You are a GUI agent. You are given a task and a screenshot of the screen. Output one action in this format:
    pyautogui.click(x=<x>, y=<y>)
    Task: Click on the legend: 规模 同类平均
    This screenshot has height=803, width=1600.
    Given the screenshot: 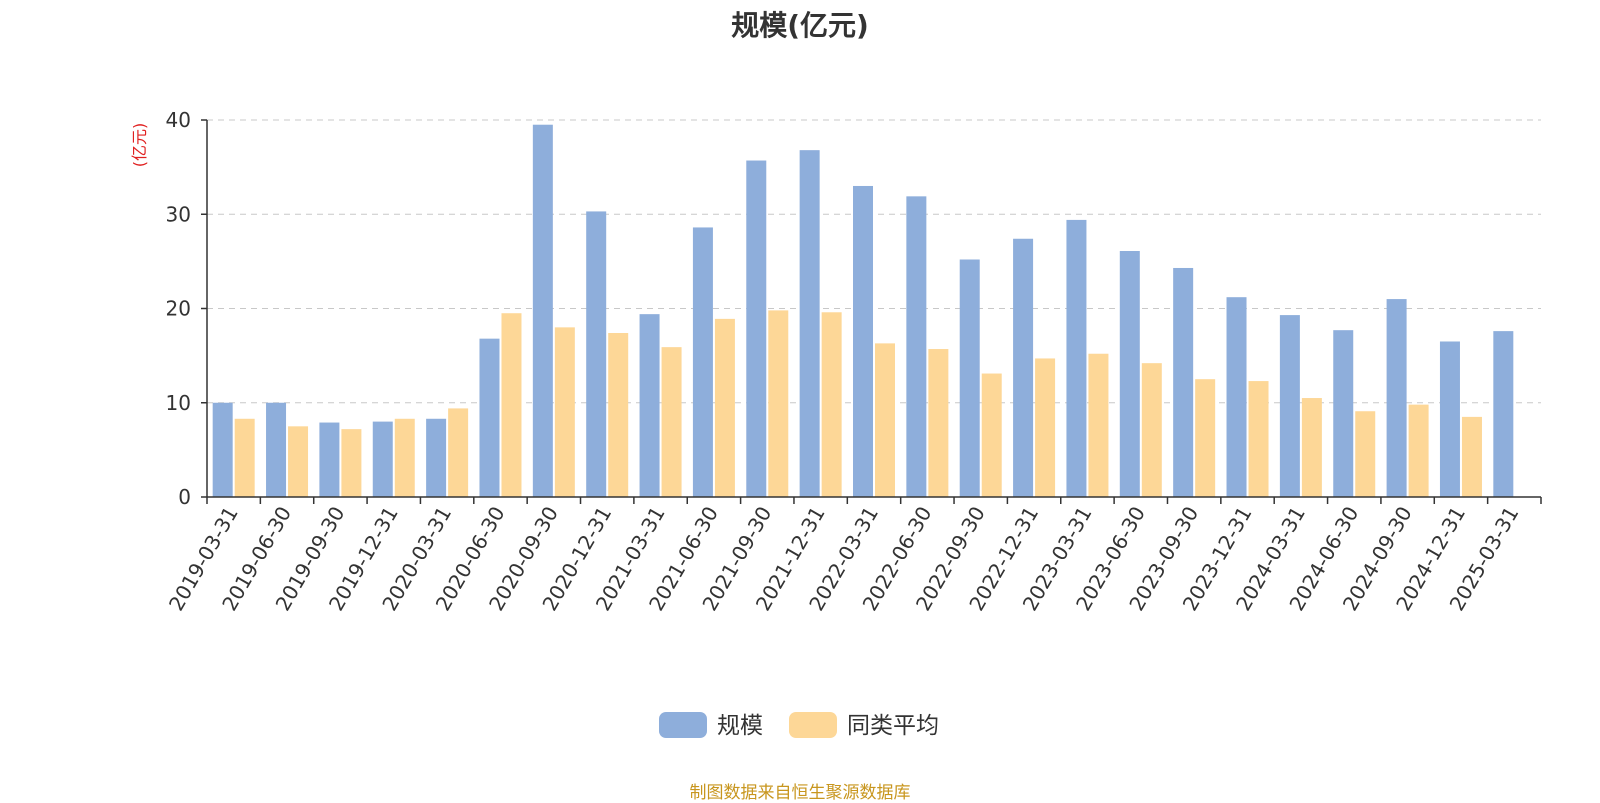 What is the action you would take?
    pyautogui.click(x=799, y=725)
    